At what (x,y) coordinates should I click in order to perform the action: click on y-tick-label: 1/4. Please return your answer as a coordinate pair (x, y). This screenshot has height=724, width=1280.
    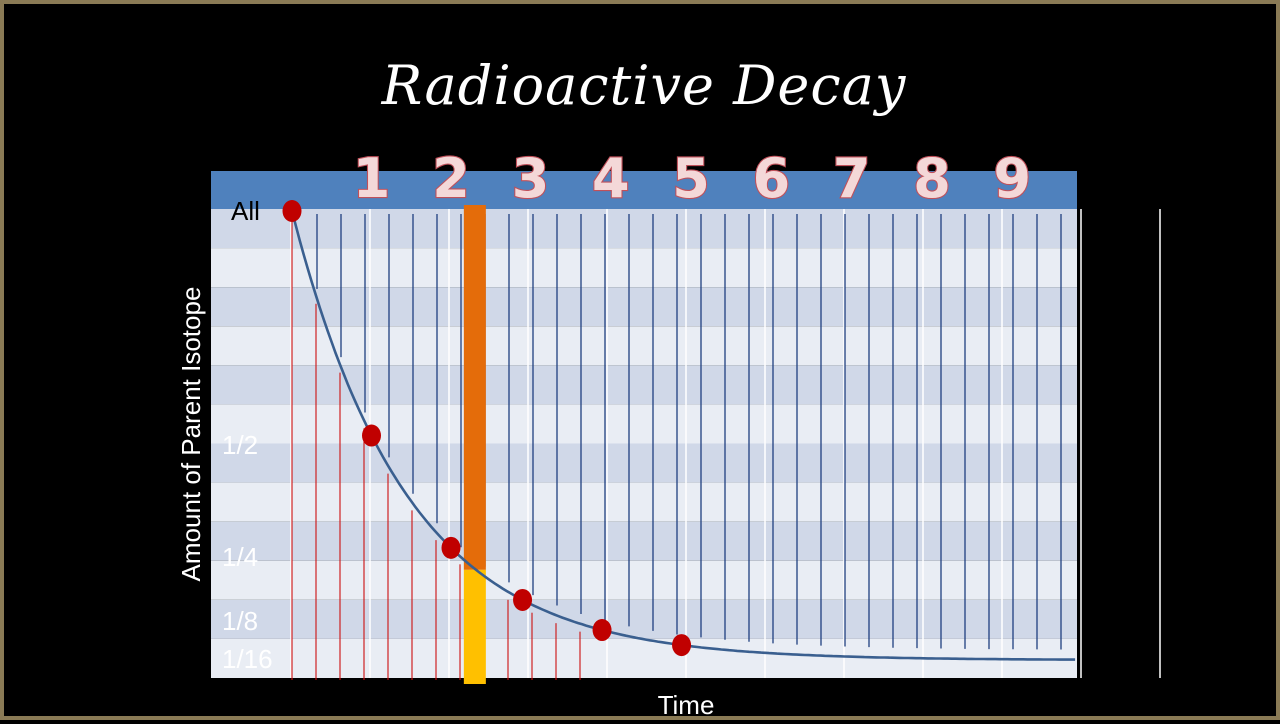
    Looking at the image, I should click on (240, 557).